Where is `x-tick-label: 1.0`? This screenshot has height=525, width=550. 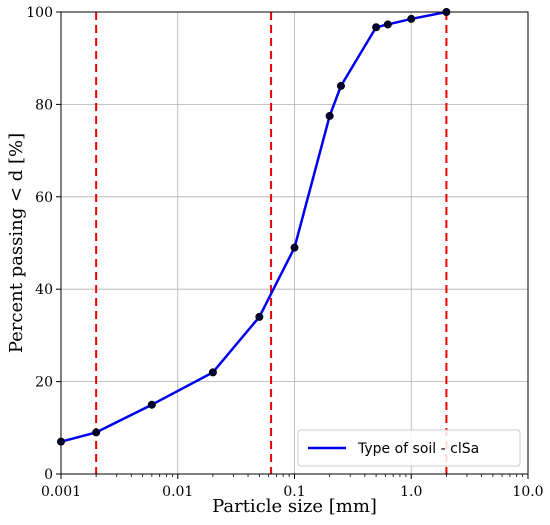
x-tick-label: 1.0 is located at coordinates (411, 492).